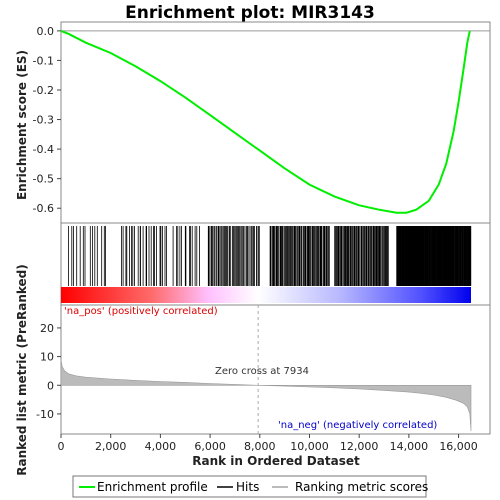 This screenshot has width=500, height=500. Describe the element at coordinates (152, 487) in the screenshot. I see `legend-enrichment-label: Enrichment profile` at that location.